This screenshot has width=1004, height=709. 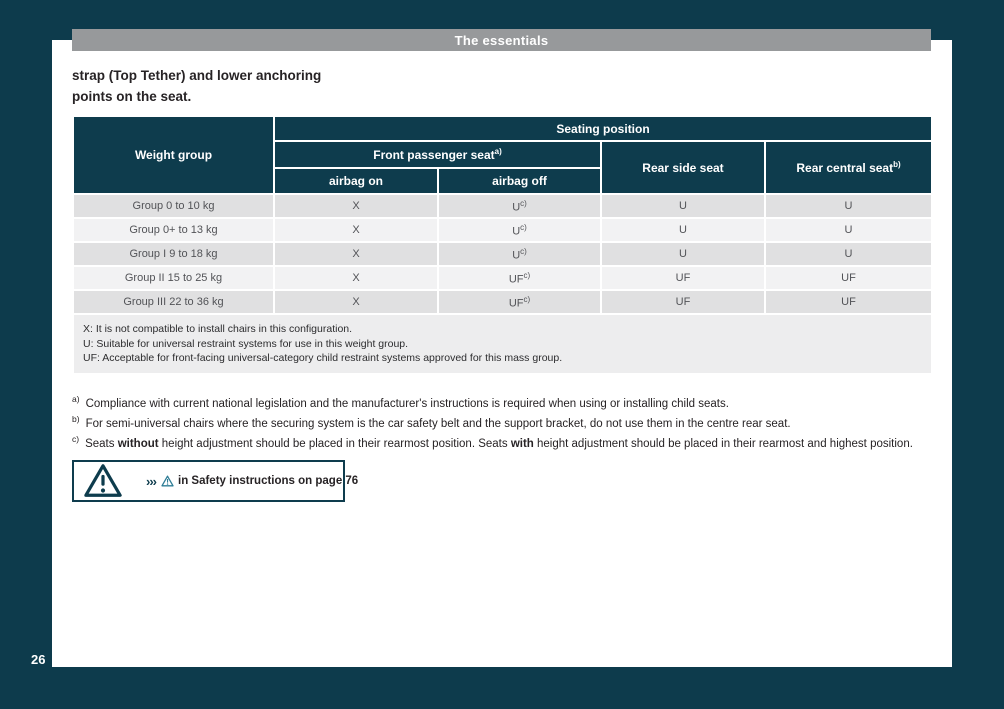 I want to click on intro-line-2: points on the seat., so click(x=132, y=96).